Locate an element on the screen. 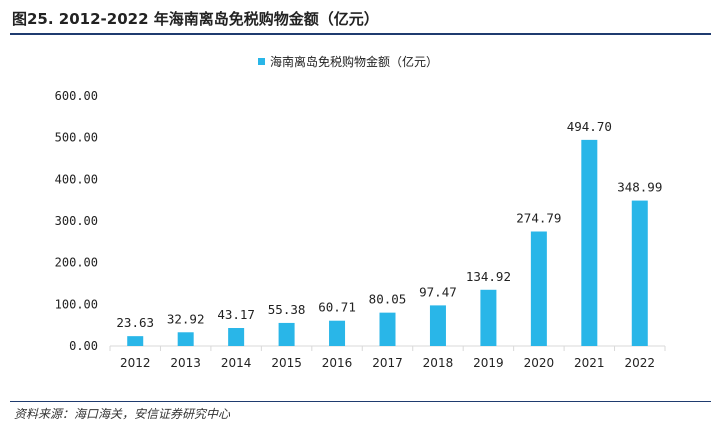 This screenshot has height=436, width=721. y-tick-label: 200.00 is located at coordinates (76, 263).